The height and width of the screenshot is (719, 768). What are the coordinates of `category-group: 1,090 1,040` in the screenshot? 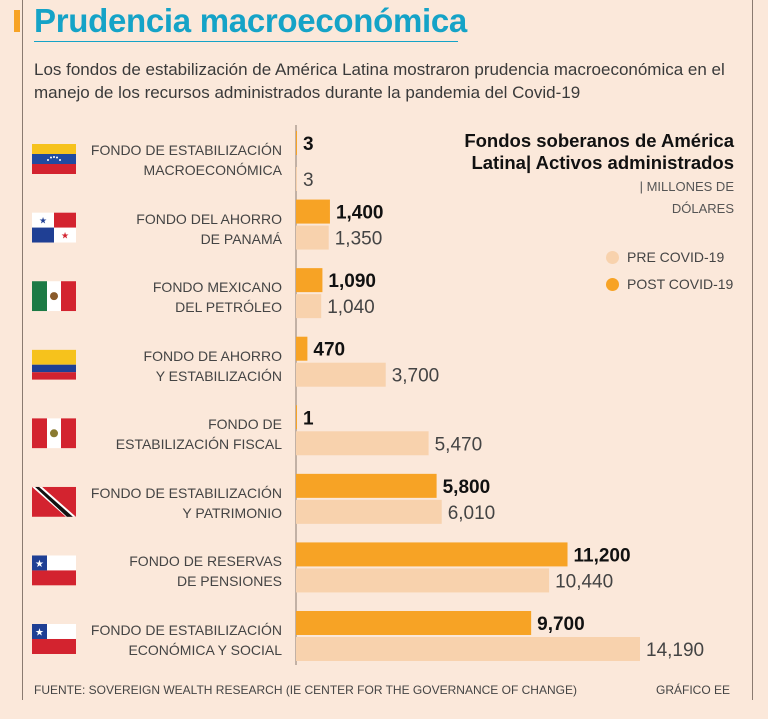 It's located at (204, 293).